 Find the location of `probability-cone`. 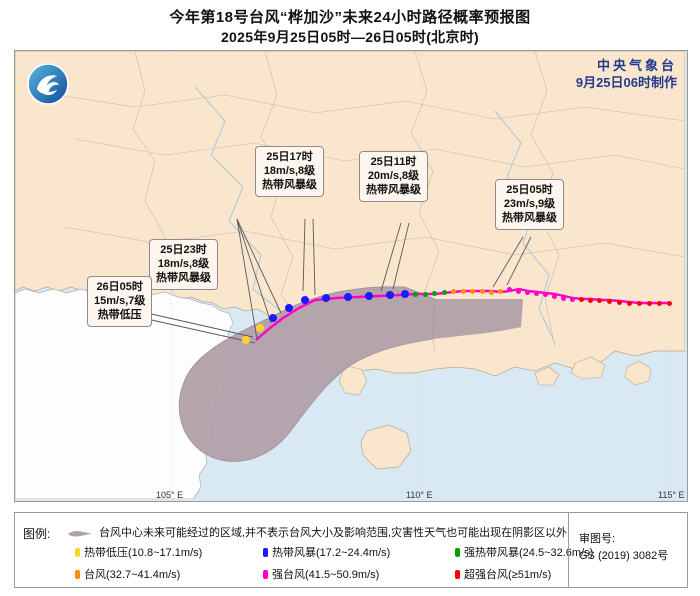

probability-cone is located at coordinates (307, 374).